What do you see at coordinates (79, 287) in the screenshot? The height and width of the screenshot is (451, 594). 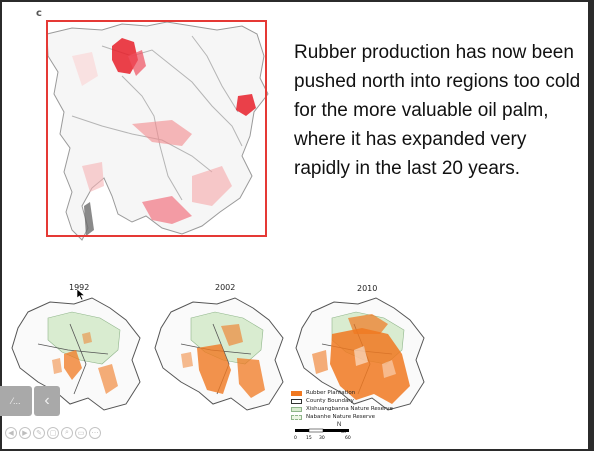 I see `year-label-1992: 1992` at bounding box center [79, 287].